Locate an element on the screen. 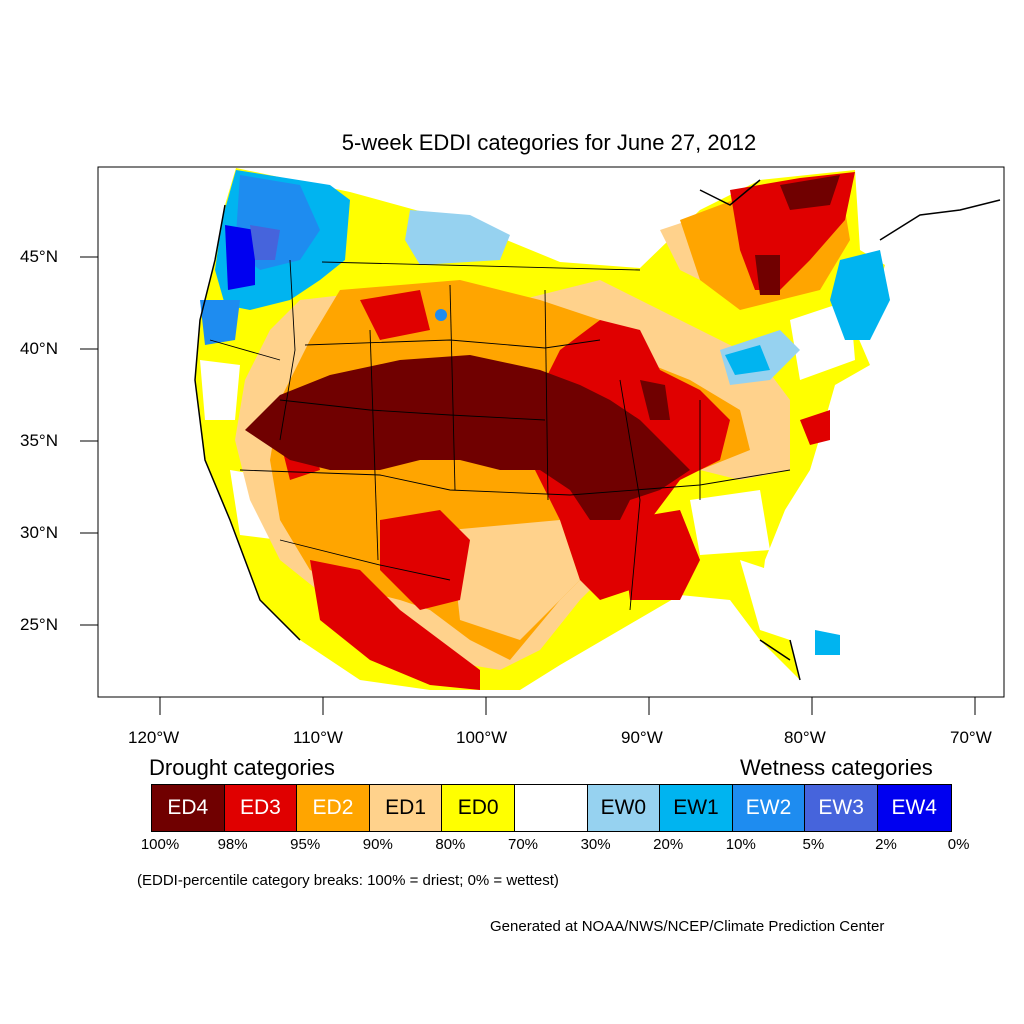 The height and width of the screenshot is (1024, 1024). legend-swatch-ed3: ED3 is located at coordinates (261, 808).